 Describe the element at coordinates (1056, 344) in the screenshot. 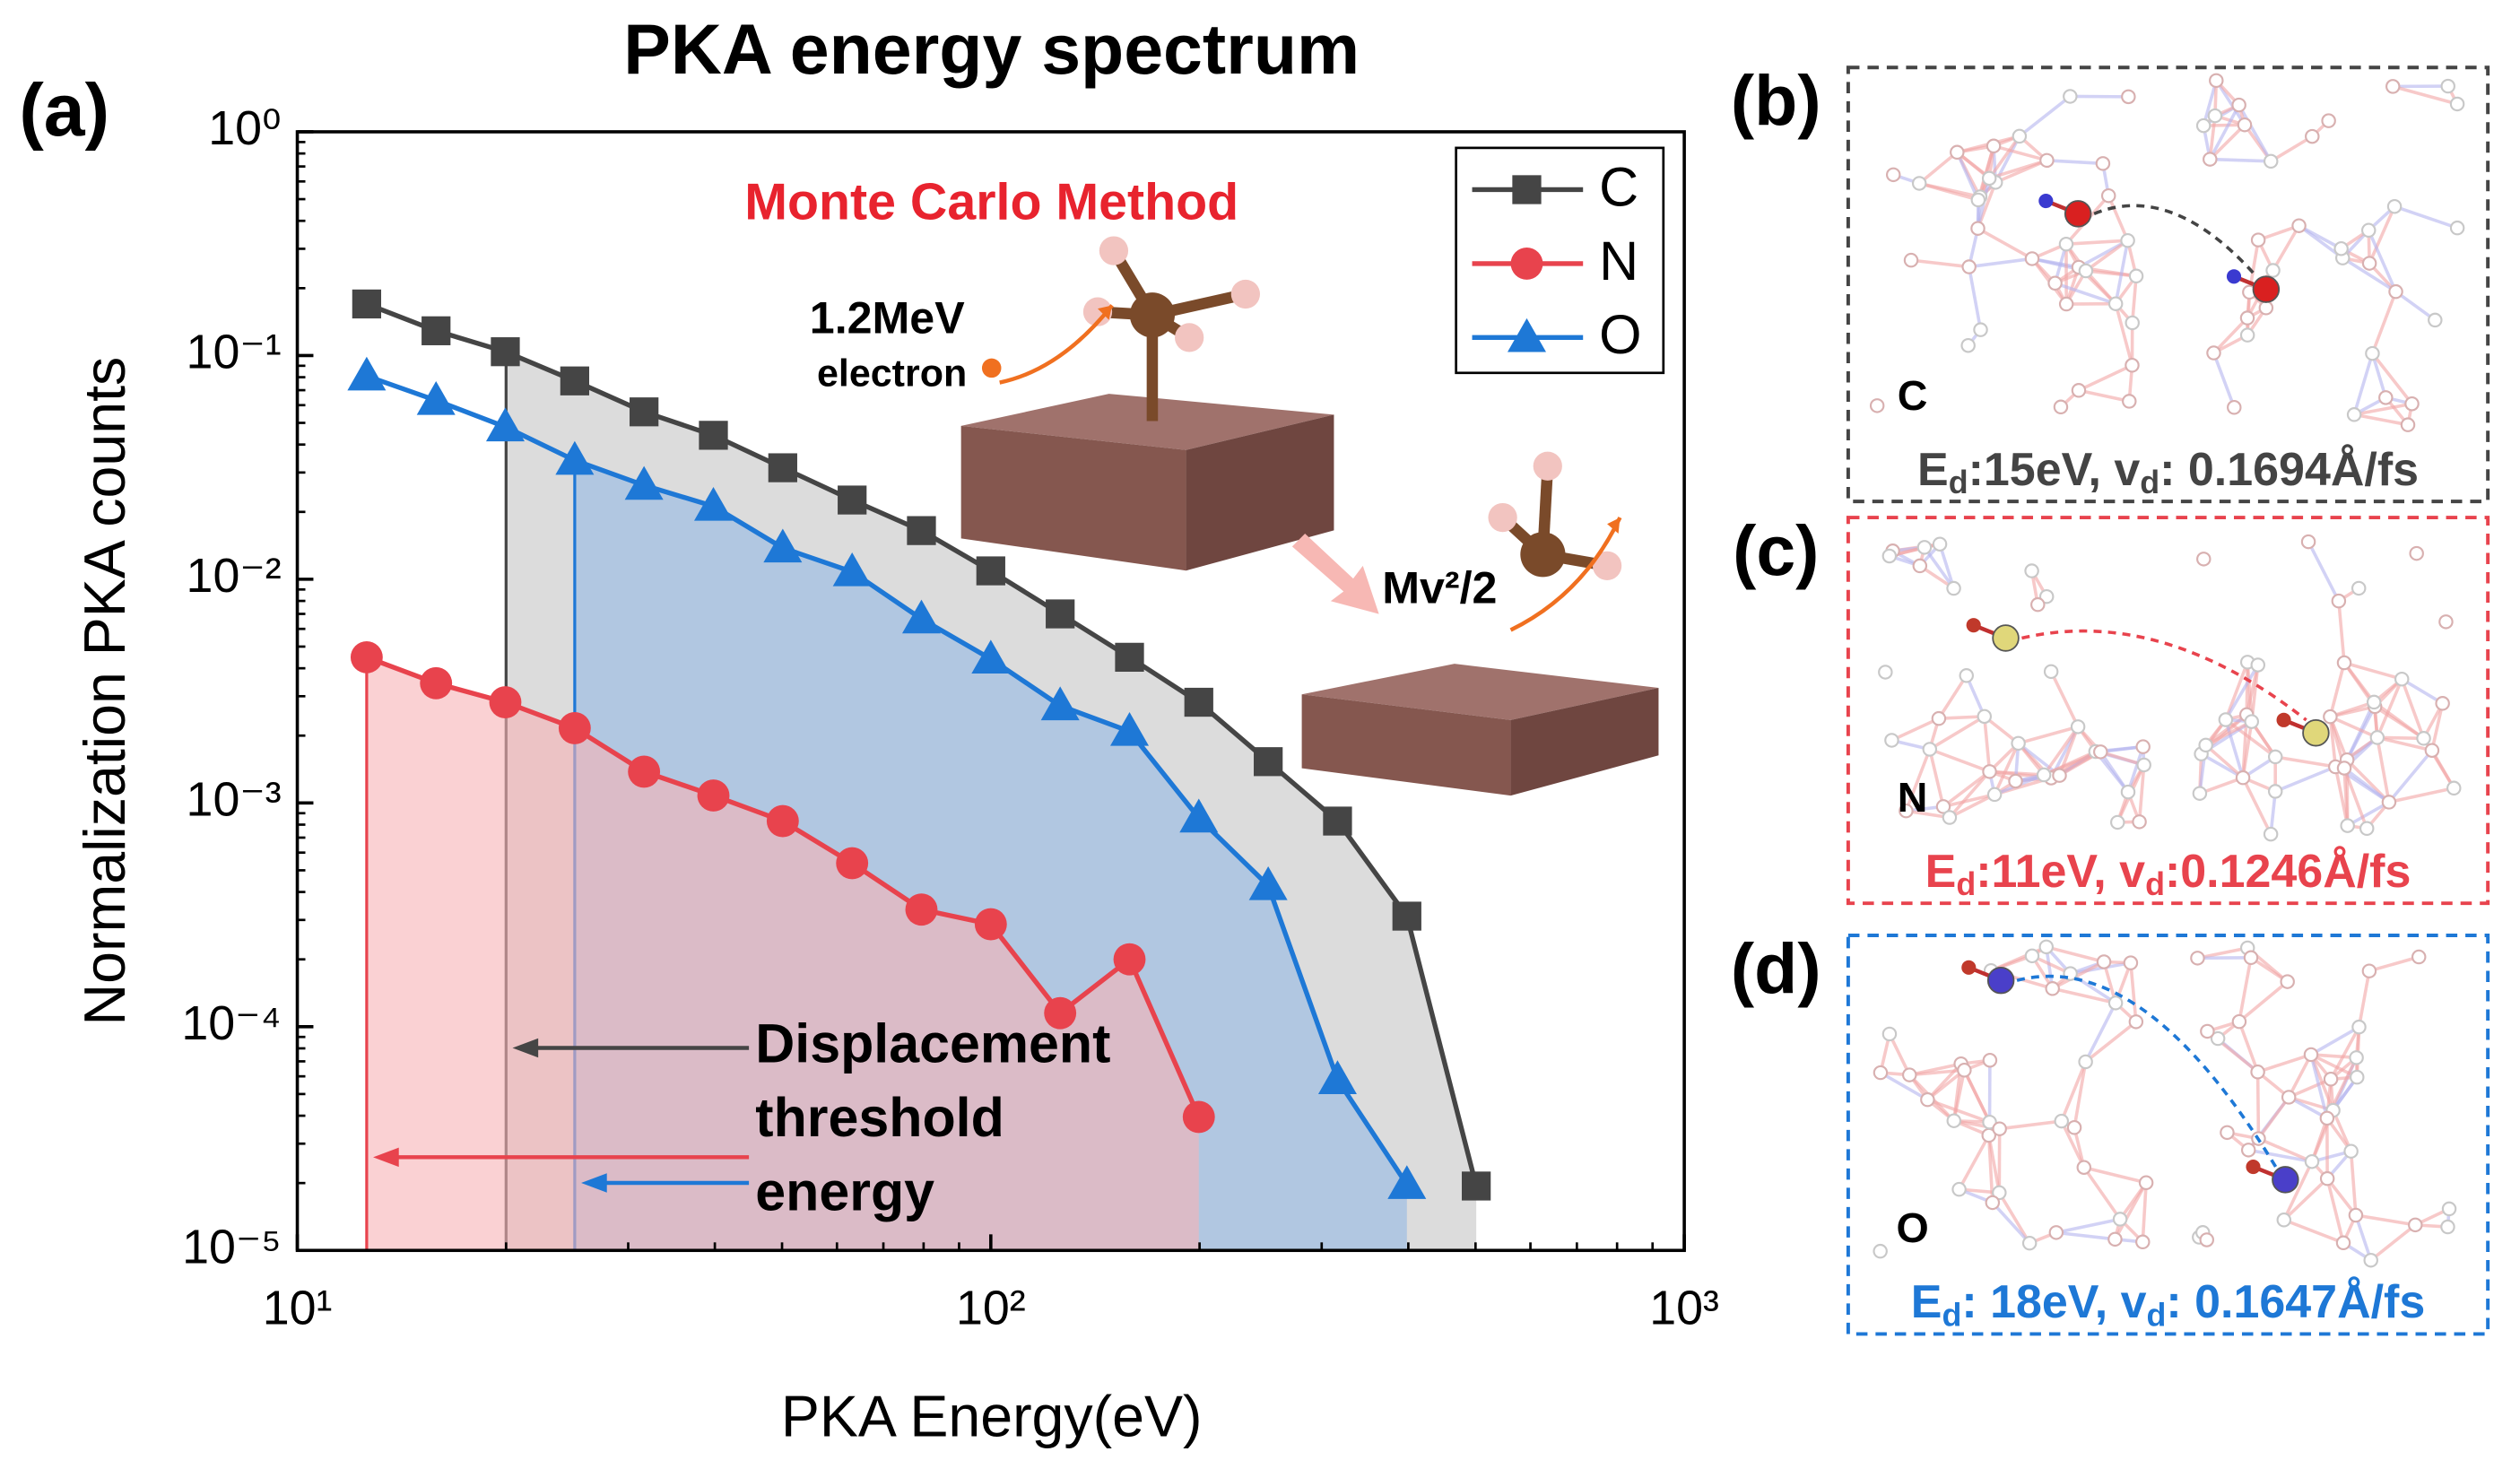

I see `trajectory` at that location.